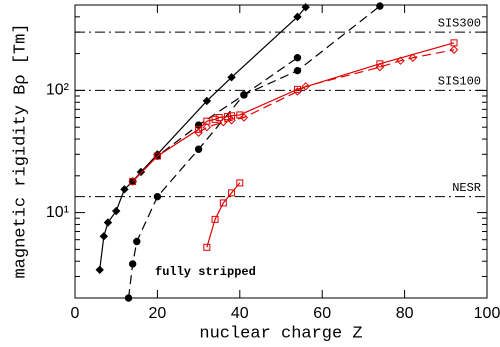  Describe the element at coordinates (158, 313) in the screenshot. I see `x-tick-label: 20` at that location.